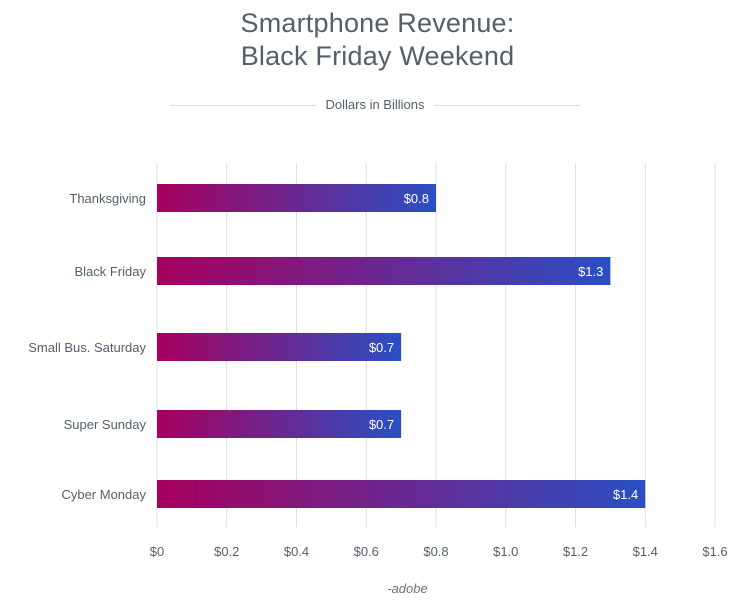 The image size is (755, 614). Describe the element at coordinates (505, 551) in the screenshot. I see `x-tick-label: $1.0` at that location.